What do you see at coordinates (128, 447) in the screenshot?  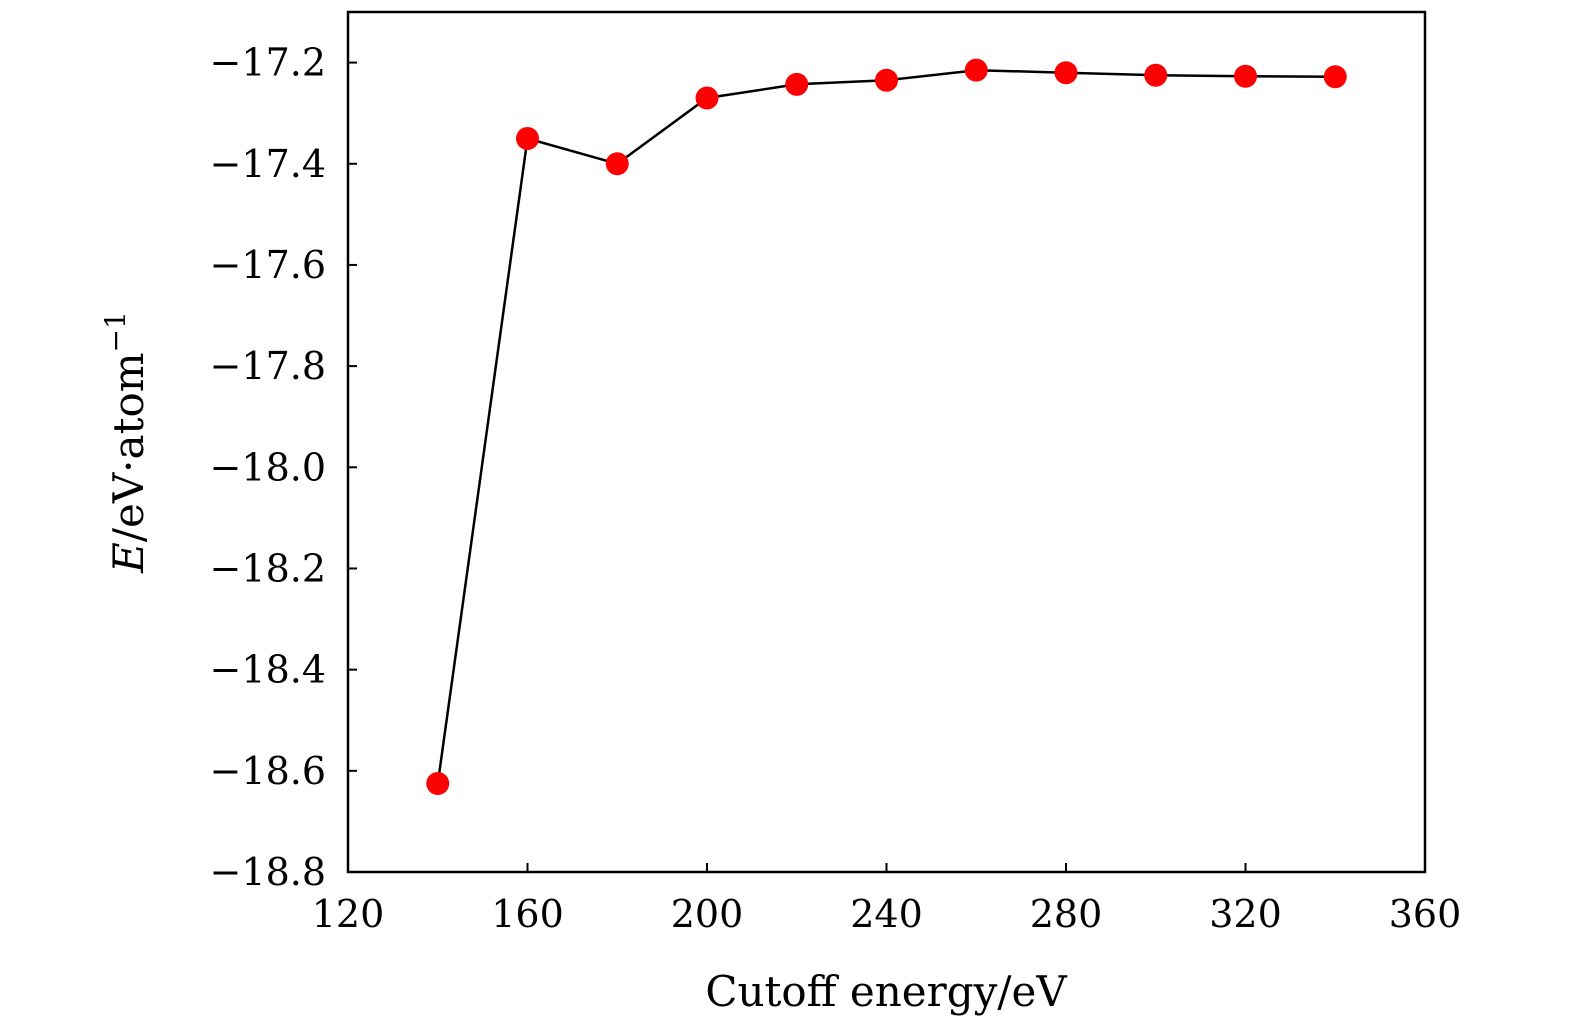 I see `y-axis-unit: /eV·atom` at bounding box center [128, 447].